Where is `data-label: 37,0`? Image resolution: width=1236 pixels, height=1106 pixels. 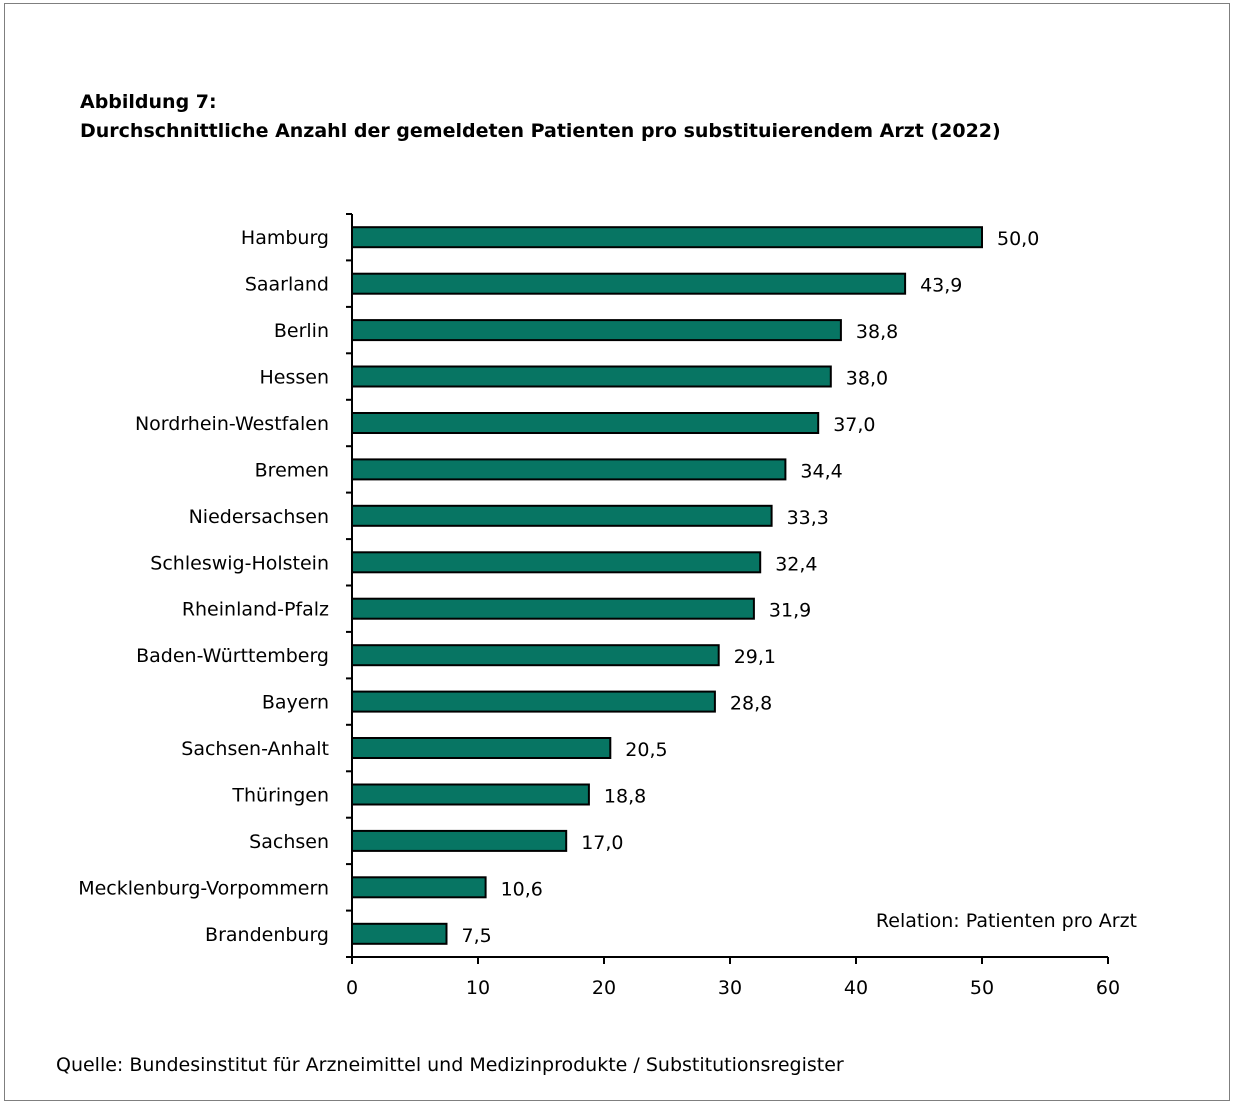 data-label: 37,0 is located at coordinates (854, 425).